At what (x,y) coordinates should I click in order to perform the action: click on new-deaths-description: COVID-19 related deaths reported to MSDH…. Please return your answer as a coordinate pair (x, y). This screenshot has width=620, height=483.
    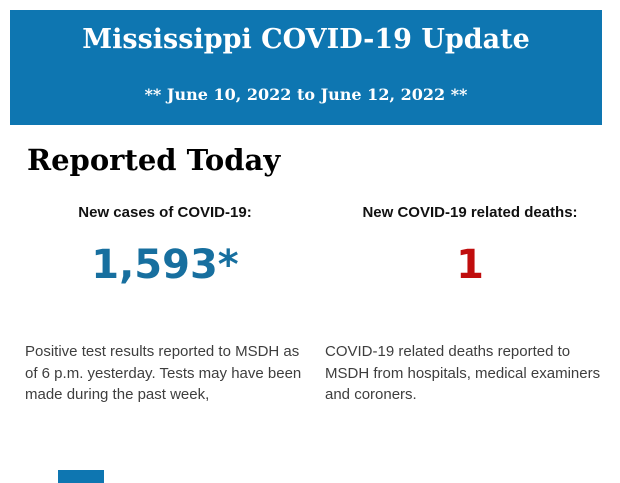
    Looking at the image, I should click on (463, 373).